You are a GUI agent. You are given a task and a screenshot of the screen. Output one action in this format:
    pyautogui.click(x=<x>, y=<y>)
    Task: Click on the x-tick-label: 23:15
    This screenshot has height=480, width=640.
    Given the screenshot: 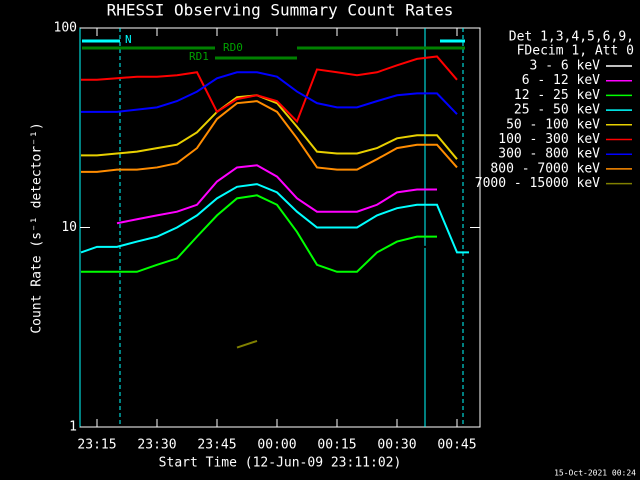 What is the action you would take?
    pyautogui.click(x=96, y=445)
    